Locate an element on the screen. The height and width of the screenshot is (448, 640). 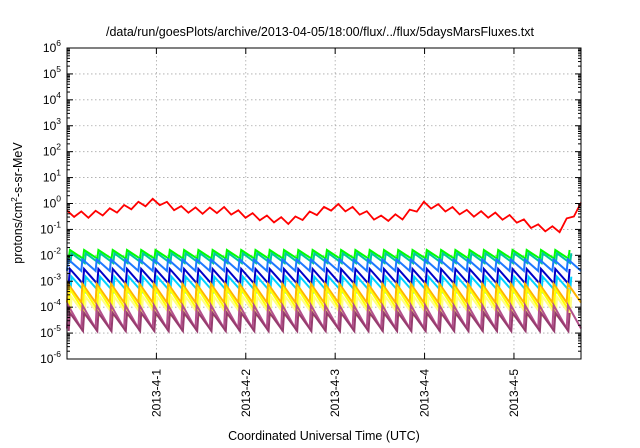
y-tick-label: 10⁻³ is located at coordinates (50, 279).